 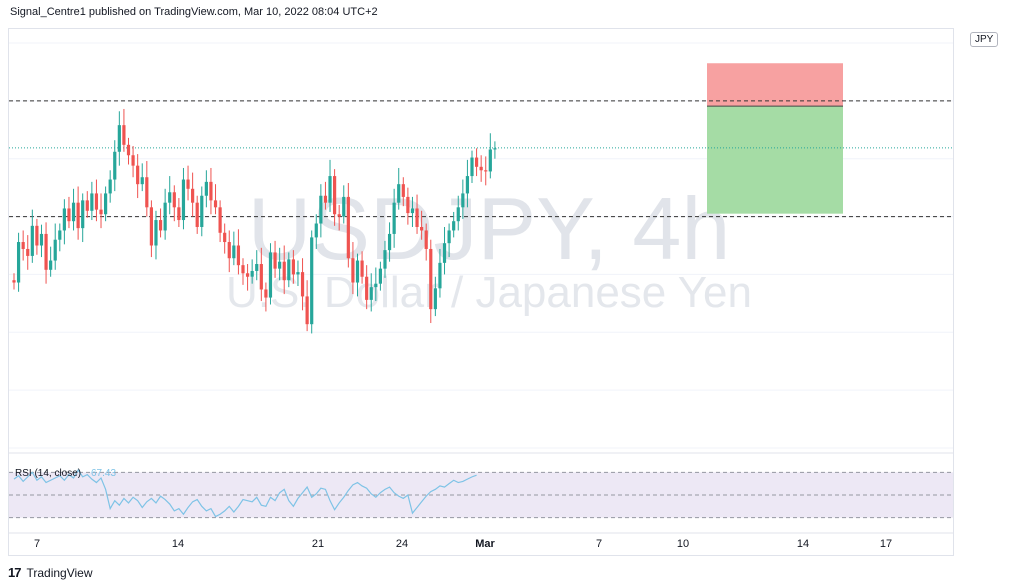 I want to click on rsi-pane: RSI (14, close)67.4375.0050.00, so click(x=506, y=485).